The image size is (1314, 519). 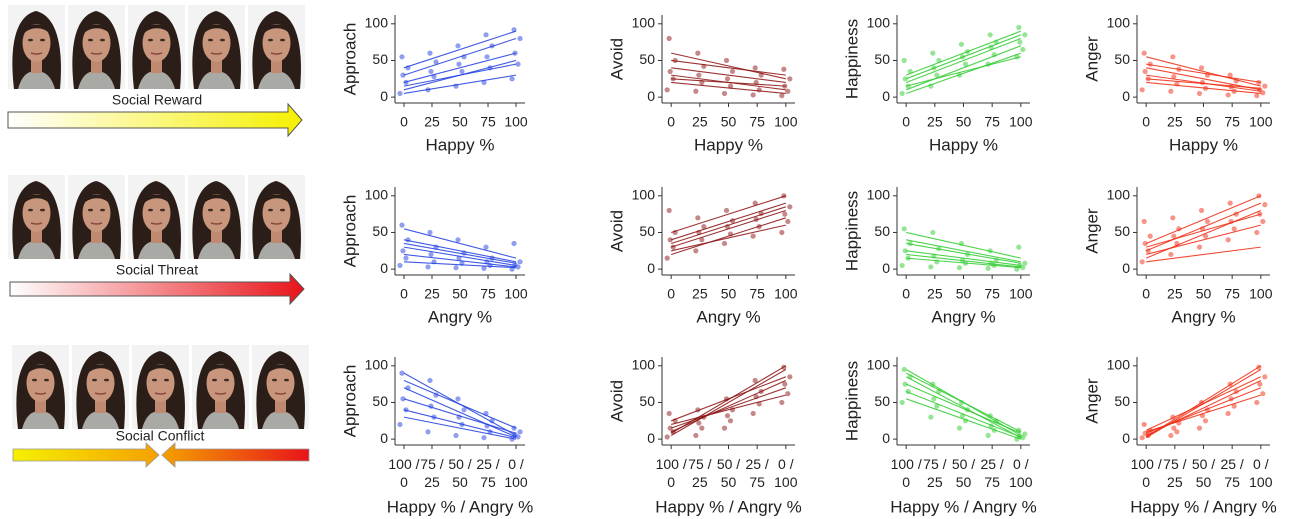 What do you see at coordinates (349, 231) in the screenshot?
I see `y-axis-label: Approach` at bounding box center [349, 231].